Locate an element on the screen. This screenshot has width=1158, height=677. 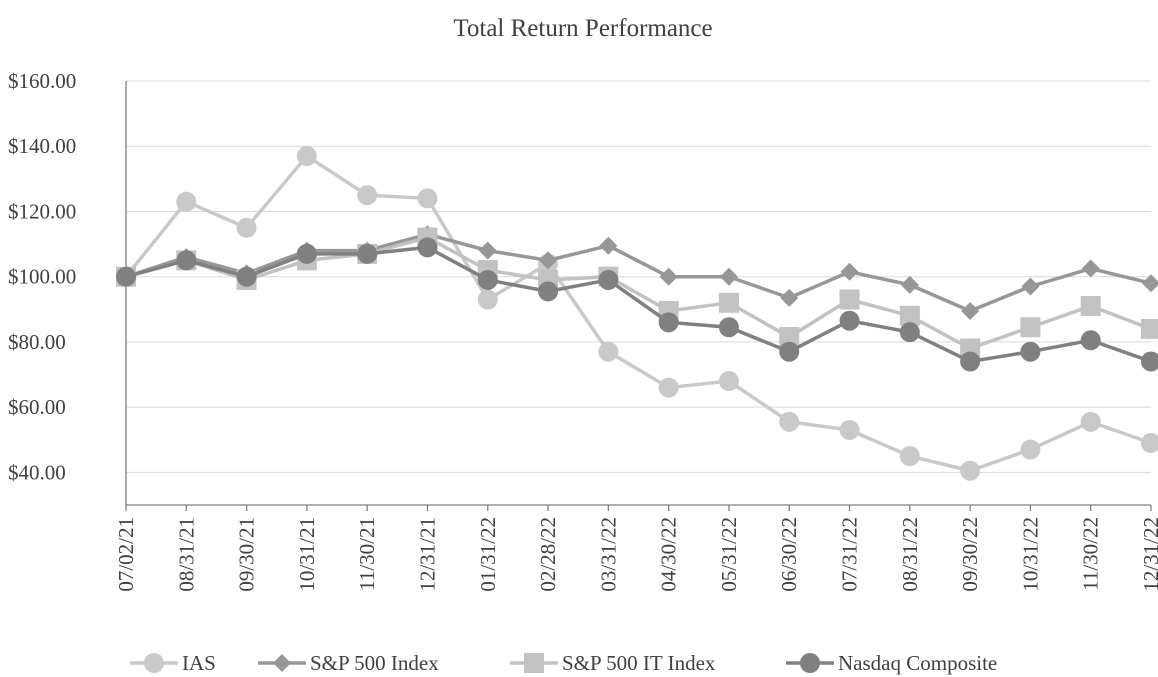
x-tick-label: 12/31/22 is located at coordinates (1148, 554).